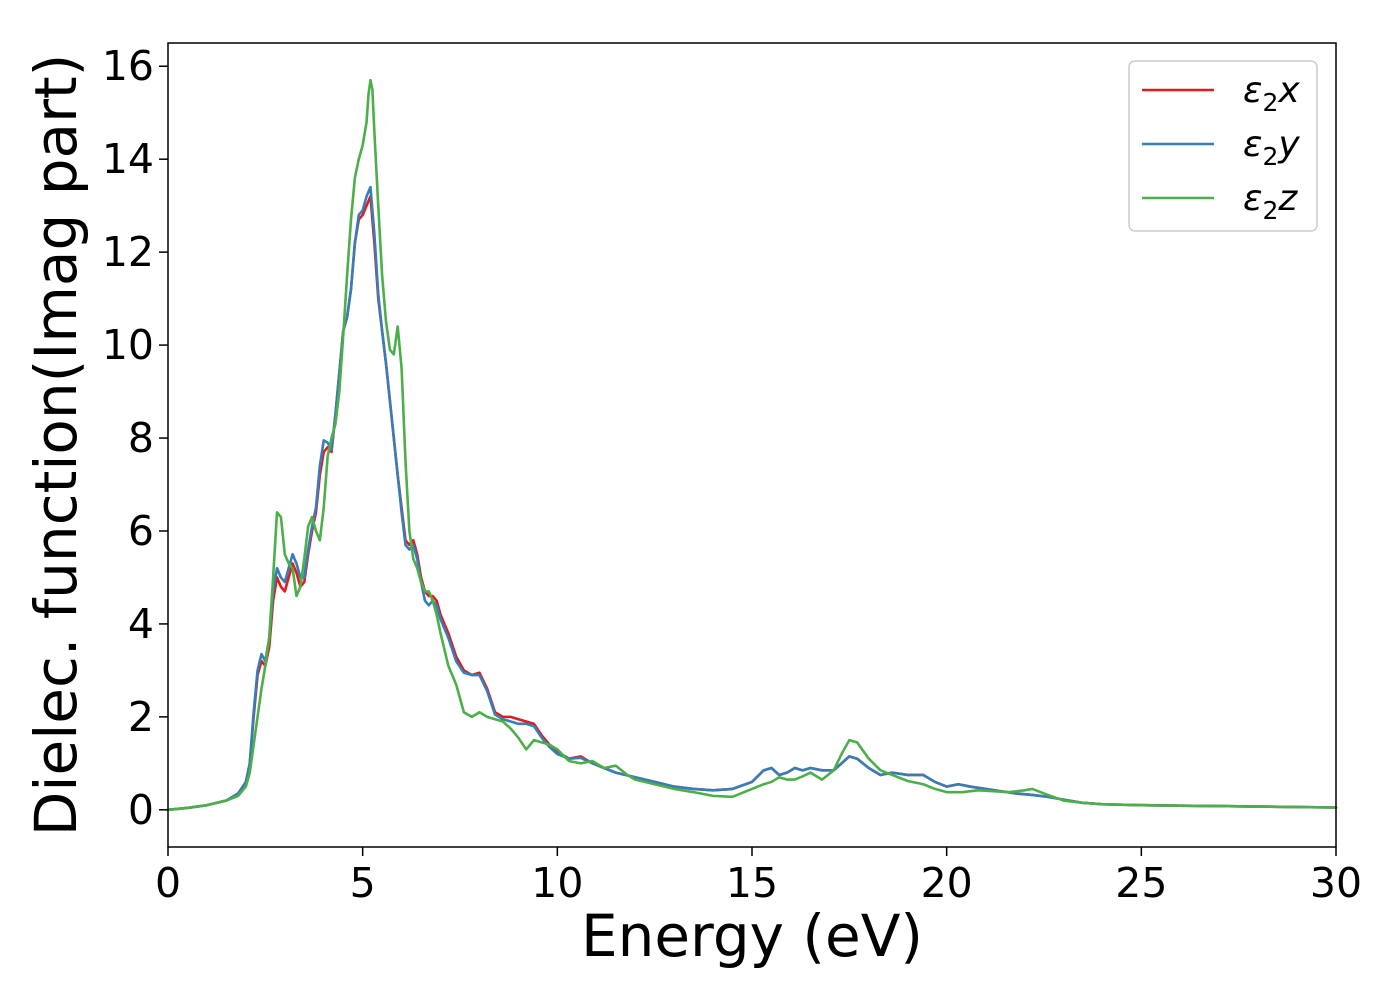 The height and width of the screenshot is (1000, 1400). I want to click on x-tick-label: 5, so click(363, 883).